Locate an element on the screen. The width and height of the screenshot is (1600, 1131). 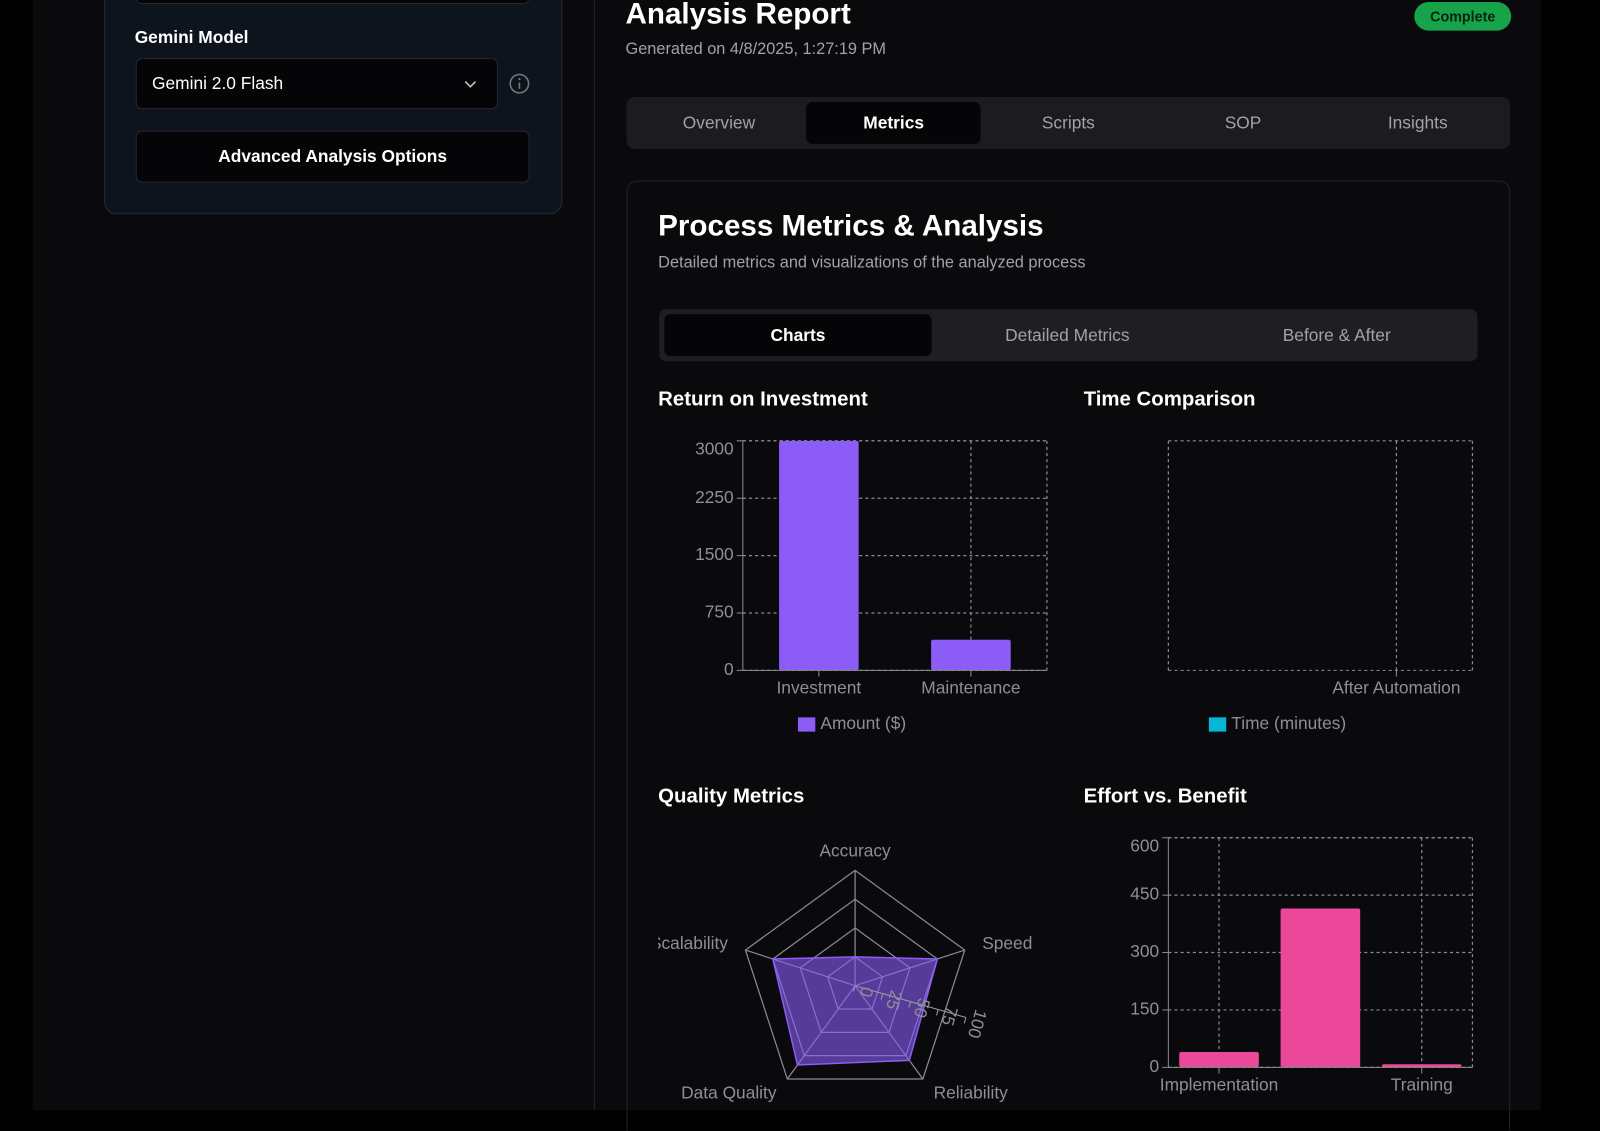
x-tick-label: Maintenance is located at coordinates (970, 687).